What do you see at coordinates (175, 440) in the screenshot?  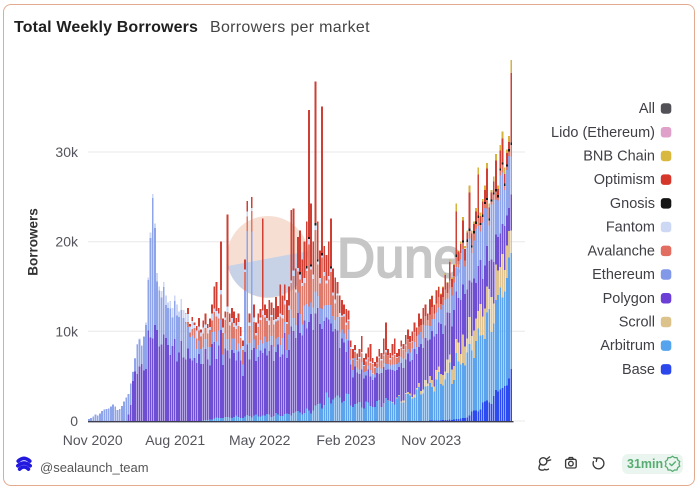 I see `svg-text: Aug 2021` at bounding box center [175, 440].